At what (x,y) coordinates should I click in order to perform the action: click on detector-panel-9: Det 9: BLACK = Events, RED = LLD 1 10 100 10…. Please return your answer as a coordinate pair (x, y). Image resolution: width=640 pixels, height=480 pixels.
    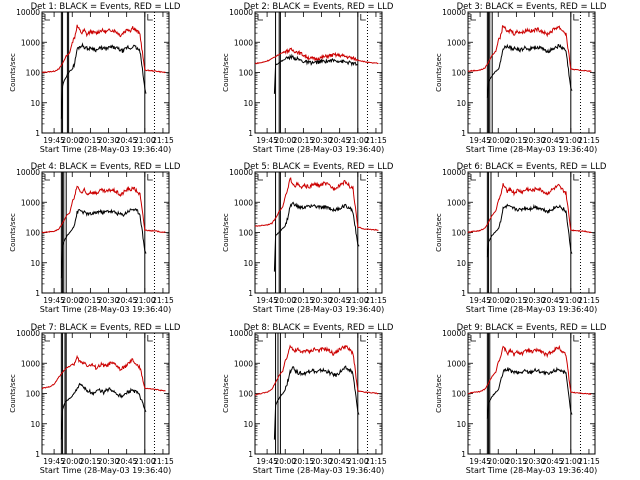
    Looking at the image, I should click on (521, 399).